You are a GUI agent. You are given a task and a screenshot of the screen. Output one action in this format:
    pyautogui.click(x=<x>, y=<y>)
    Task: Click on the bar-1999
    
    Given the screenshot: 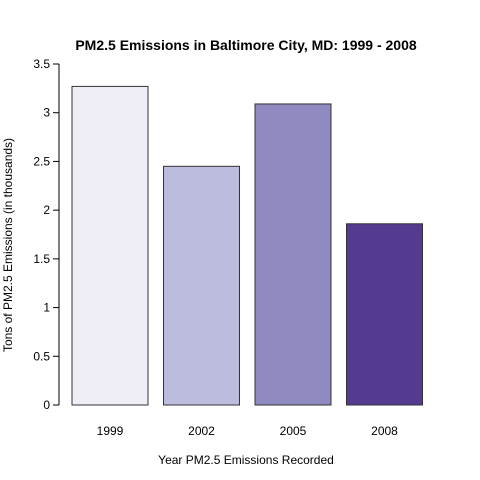 What is the action you would take?
    pyautogui.click(x=110, y=245)
    